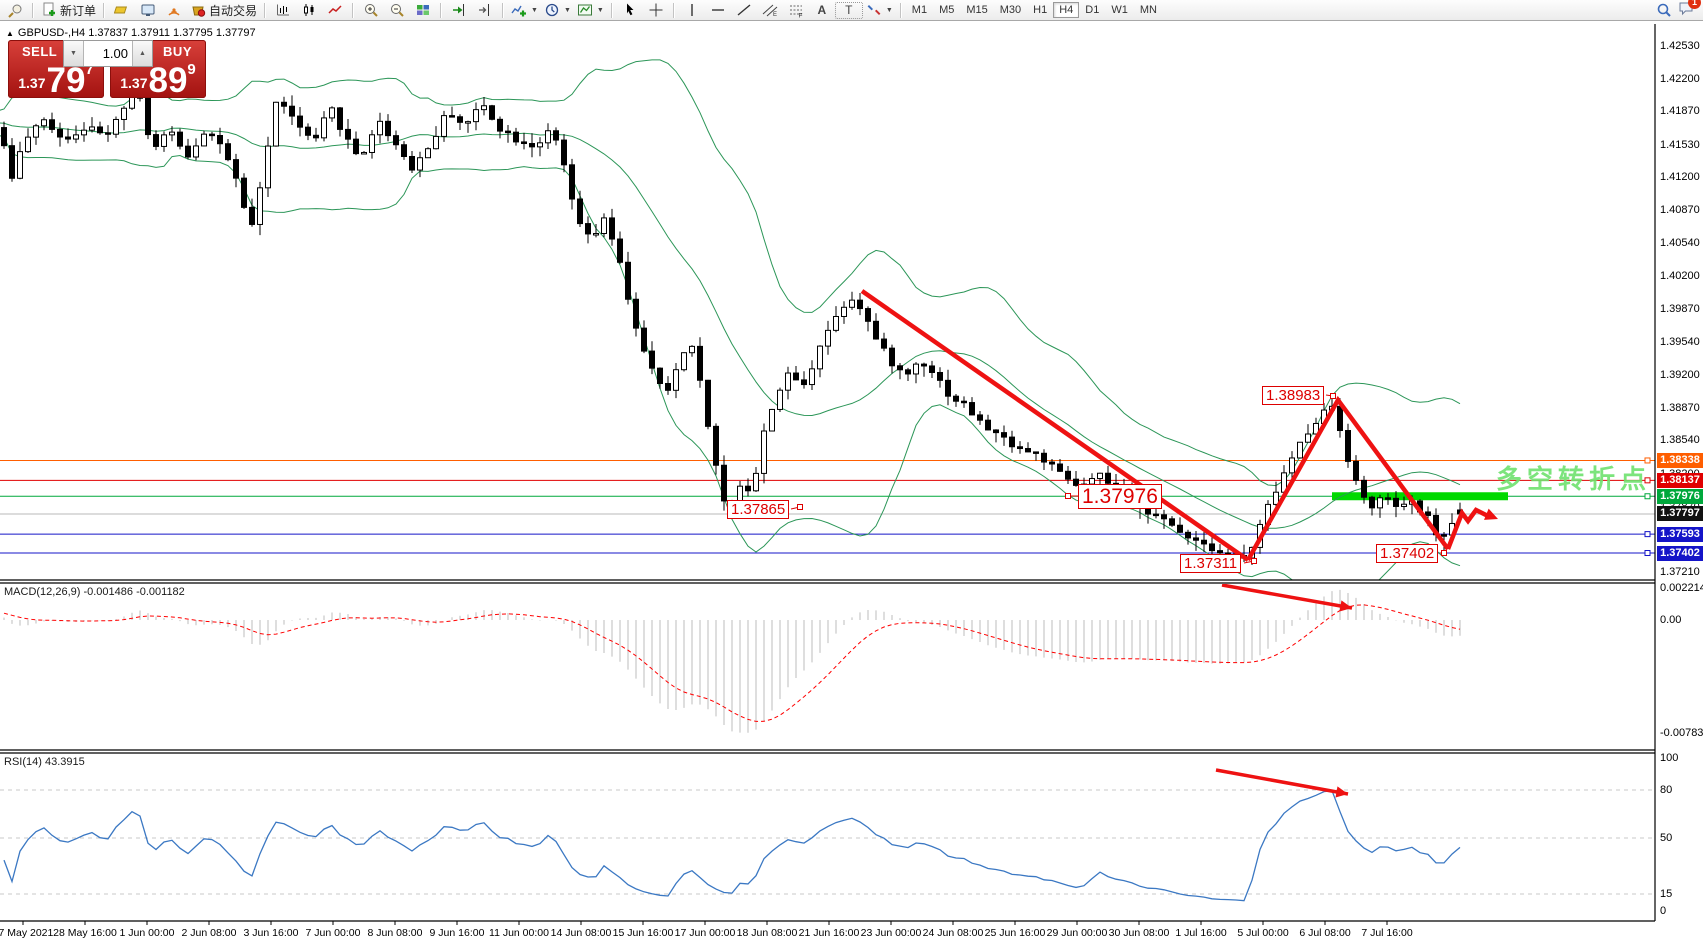  Describe the element at coordinates (1663, 911) in the screenshot. I see `rsi-axis-label: 0` at that location.